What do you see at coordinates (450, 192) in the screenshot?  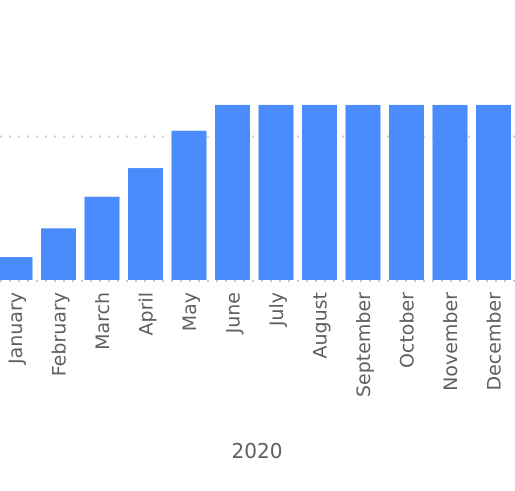 I see `bar-november` at bounding box center [450, 192].